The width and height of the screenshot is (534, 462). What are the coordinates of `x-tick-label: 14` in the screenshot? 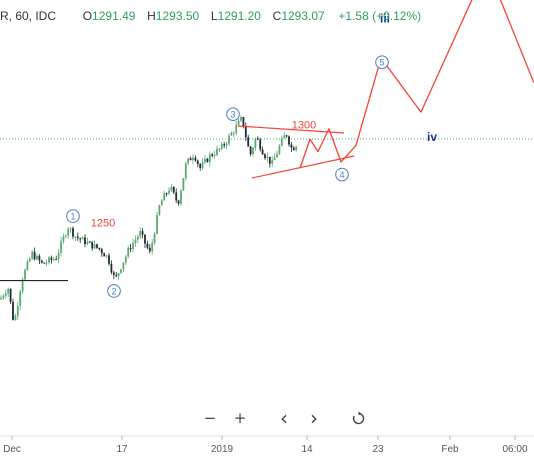 It's located at (307, 449).